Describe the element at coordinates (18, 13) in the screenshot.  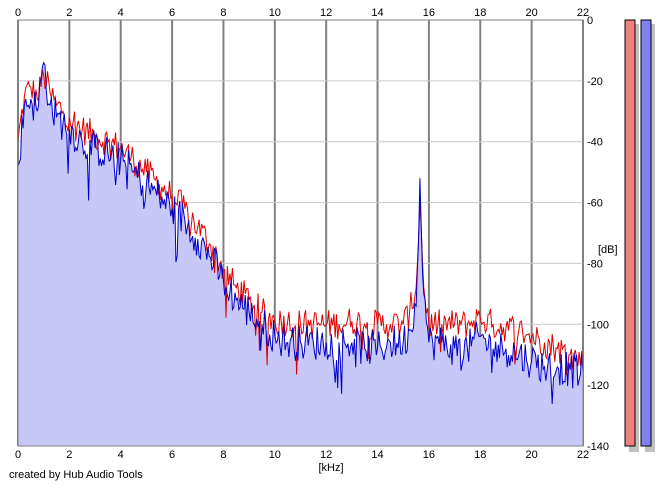
I see `x-tick-top-0: 0` at that location.